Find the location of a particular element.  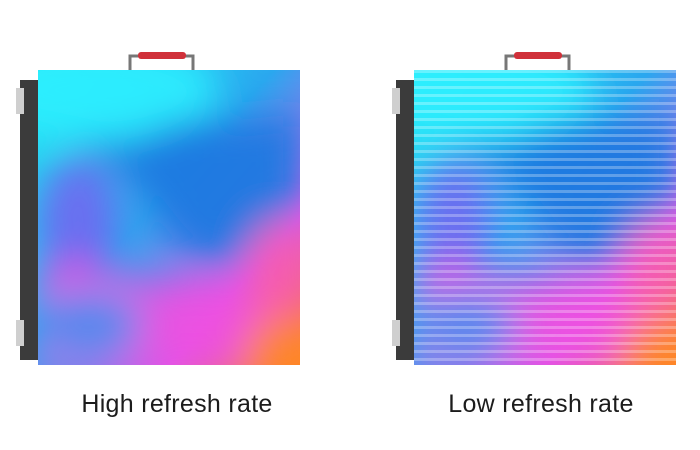

panel-caption: Low refresh rate is located at coordinates (540, 404).